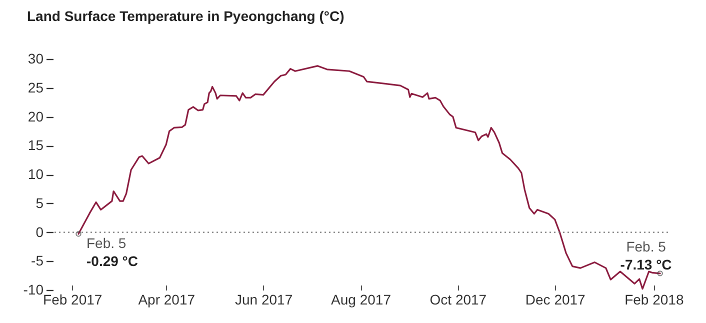 The width and height of the screenshot is (706, 323). I want to click on y-tick-label: 0, so click(40, 232).